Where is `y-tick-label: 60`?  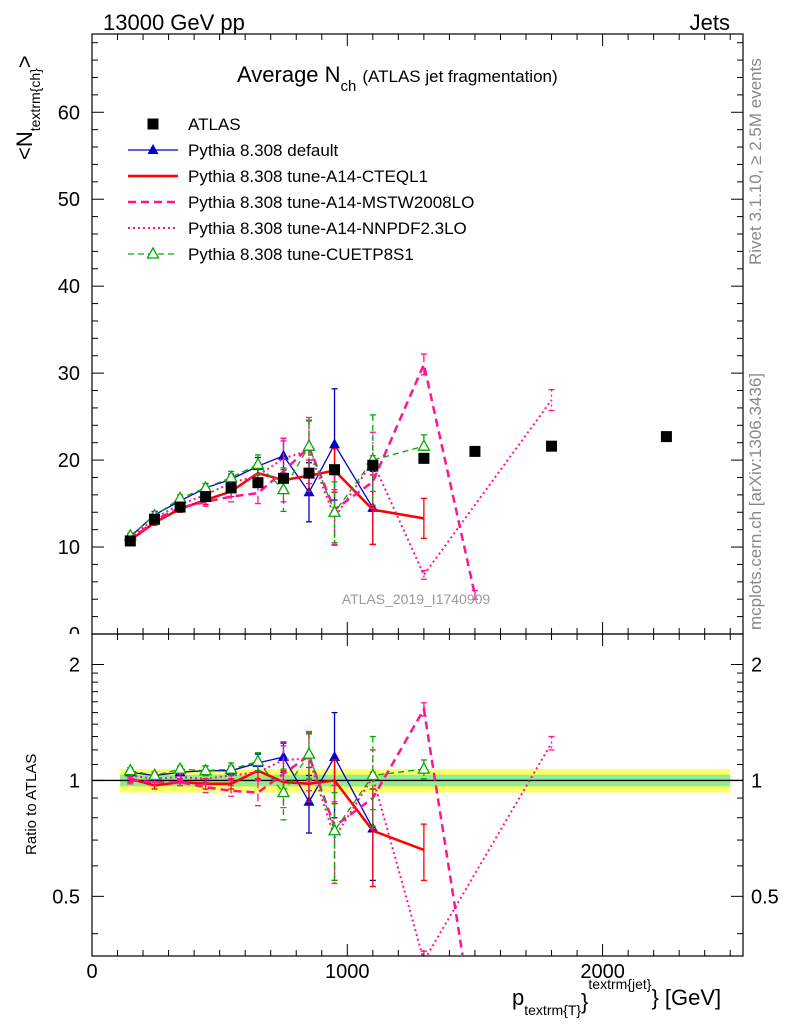 y-tick-label: 60 is located at coordinates (69, 113).